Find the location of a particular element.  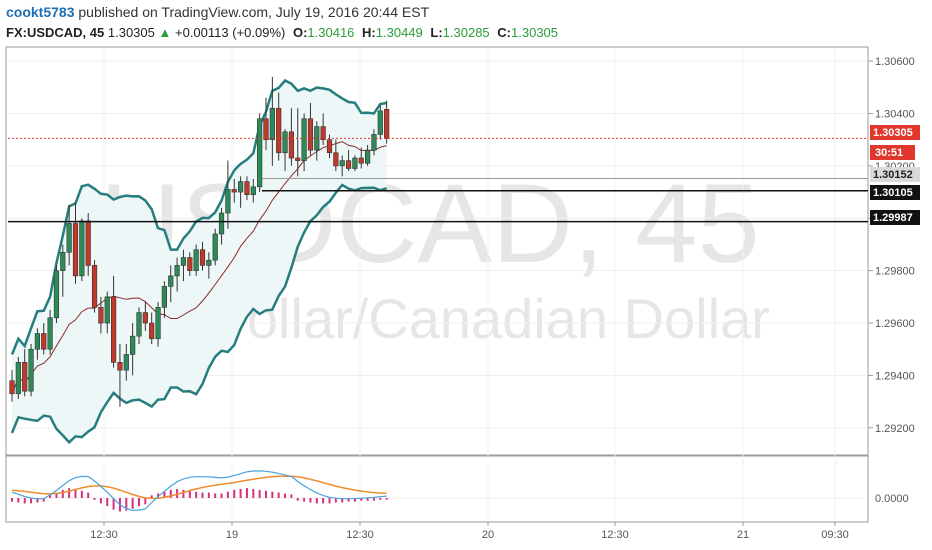

countdown-tag-text: 30:51 is located at coordinates (889, 153).